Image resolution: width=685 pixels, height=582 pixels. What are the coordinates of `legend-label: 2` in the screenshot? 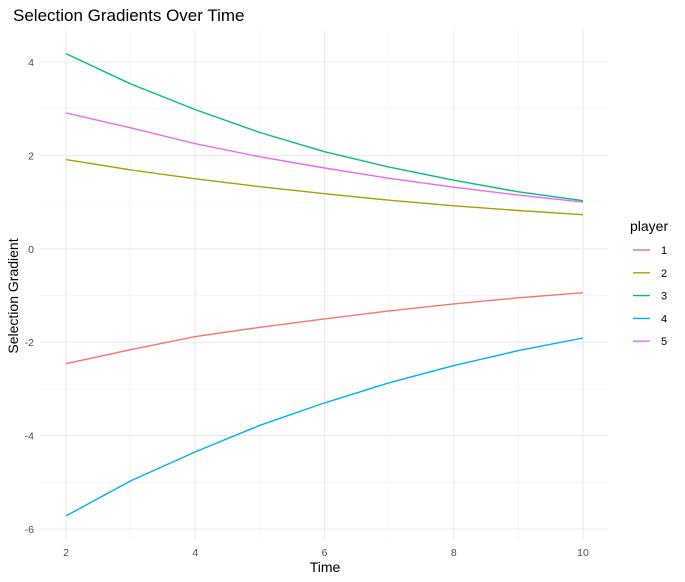 It's located at (664, 274).